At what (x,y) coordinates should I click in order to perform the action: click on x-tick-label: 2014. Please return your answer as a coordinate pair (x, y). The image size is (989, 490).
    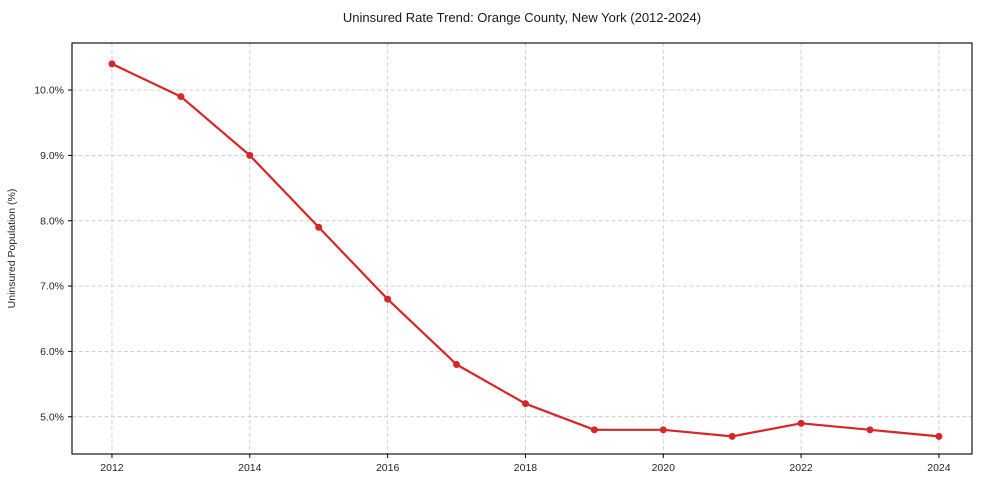
    Looking at the image, I should click on (250, 468).